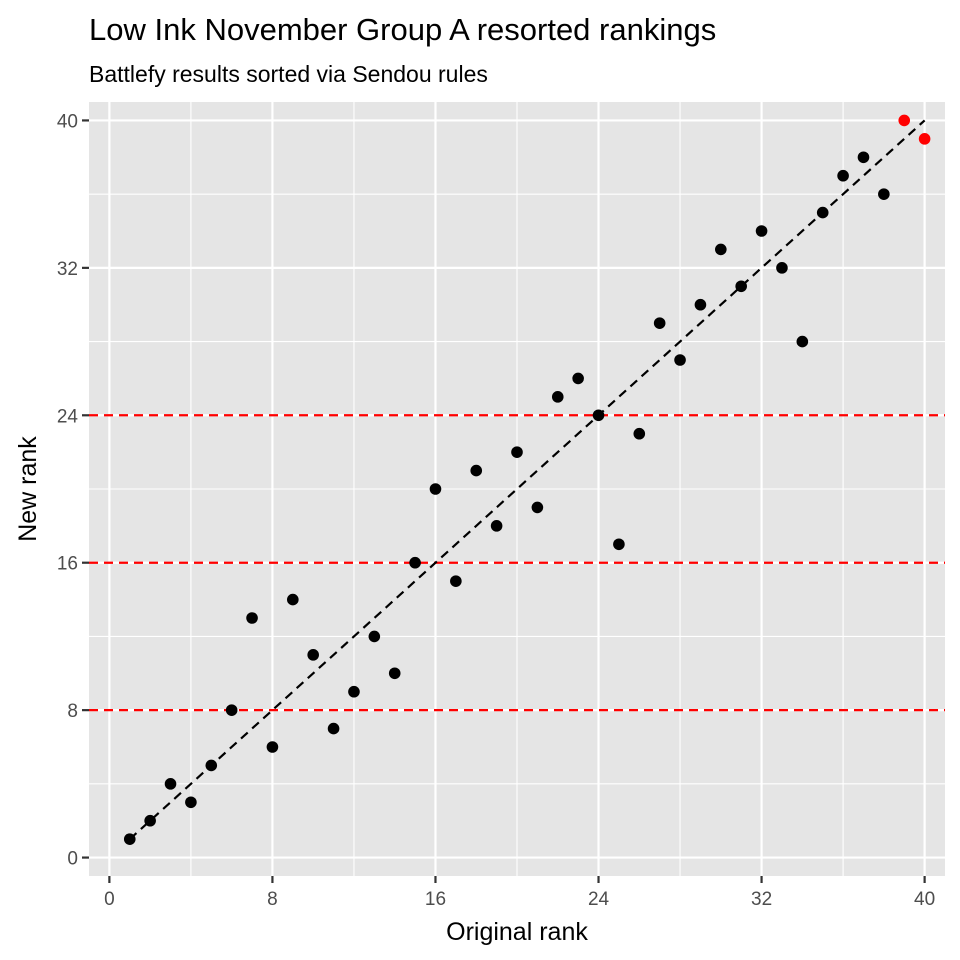 This screenshot has height=960, width=960. What do you see at coordinates (67, 269) in the screenshot?
I see `y-tick-label: 32` at bounding box center [67, 269].